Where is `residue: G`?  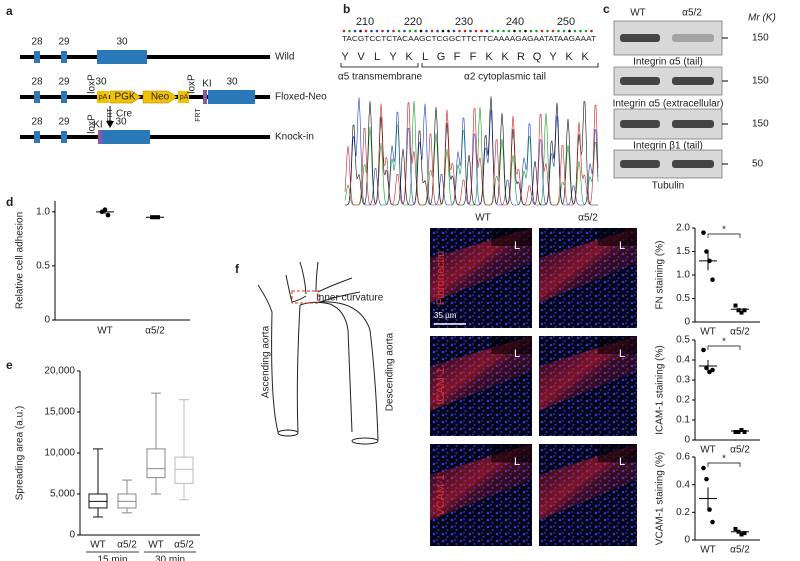
residue: G is located at coordinates (441, 57).